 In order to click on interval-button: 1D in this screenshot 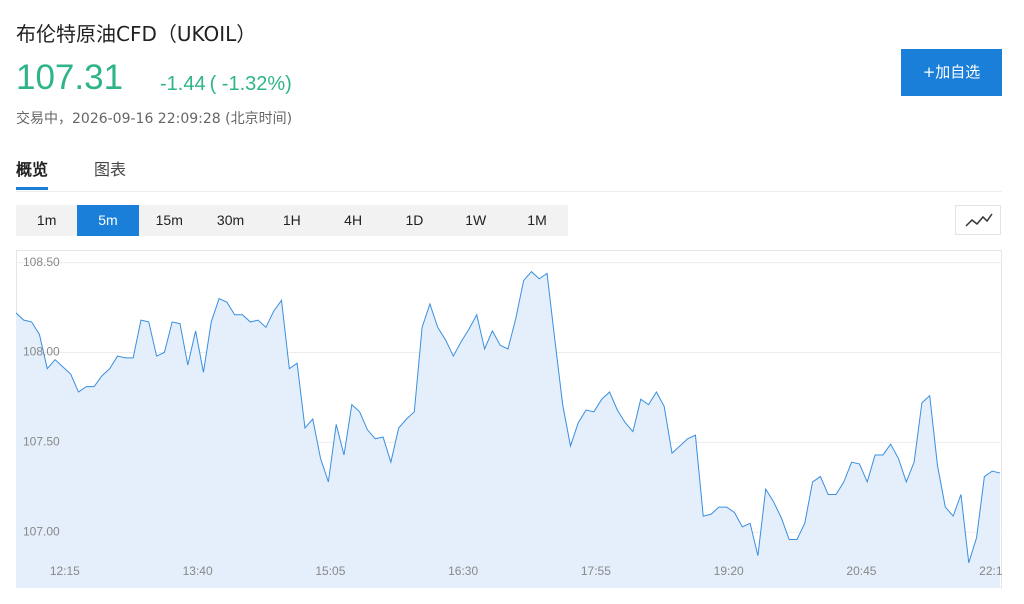, I will do `click(414, 220)`.